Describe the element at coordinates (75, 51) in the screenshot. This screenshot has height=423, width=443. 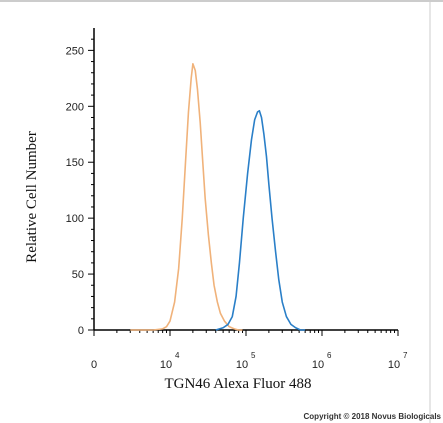
I see `y-tick-label: 250` at that location.